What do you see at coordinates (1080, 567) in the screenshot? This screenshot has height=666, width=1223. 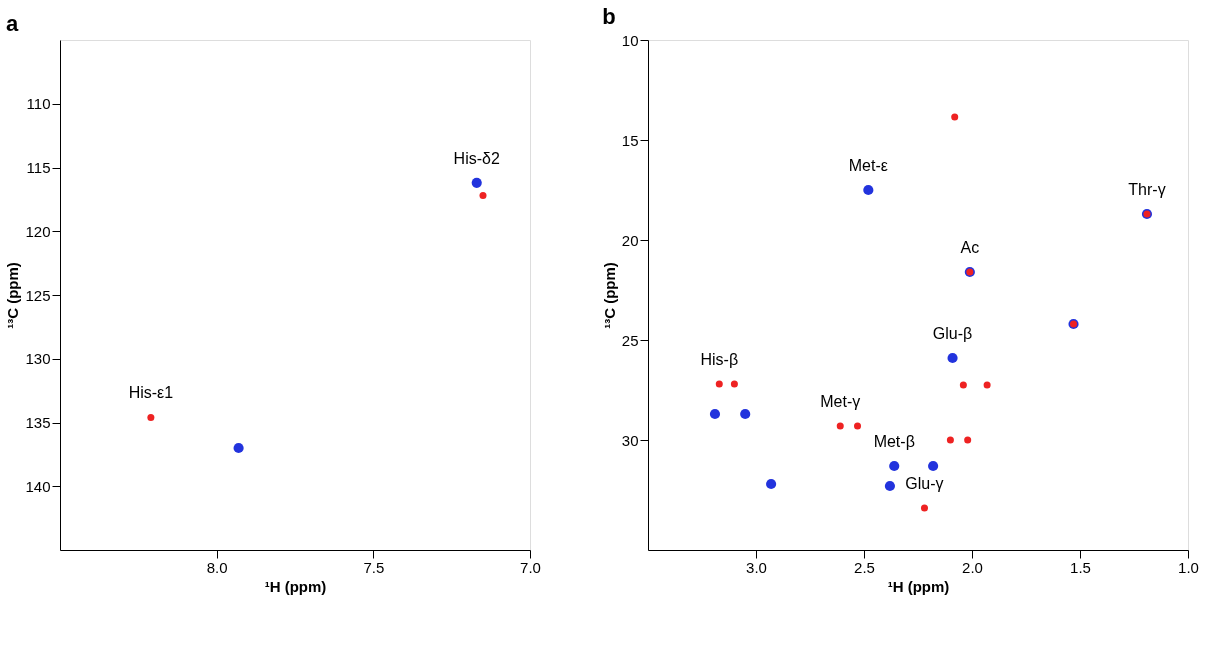 I see `x-tick-label: 1.5` at bounding box center [1080, 567].